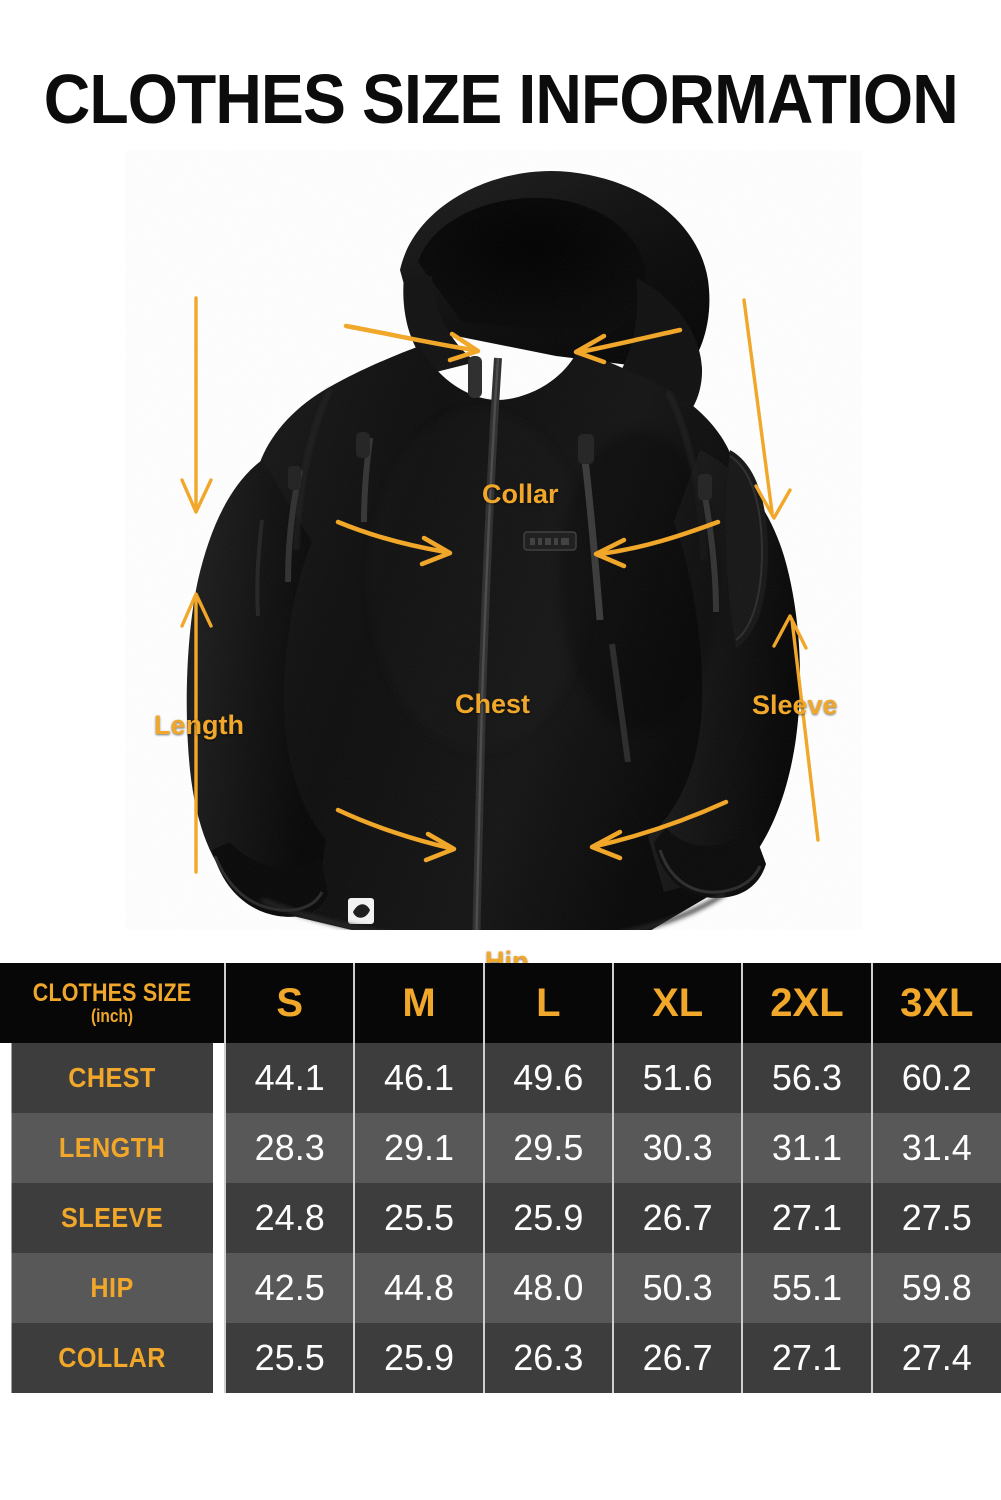  Describe the element at coordinates (289, 1078) in the screenshot. I see `cell-chest-s: 44.1` at that location.